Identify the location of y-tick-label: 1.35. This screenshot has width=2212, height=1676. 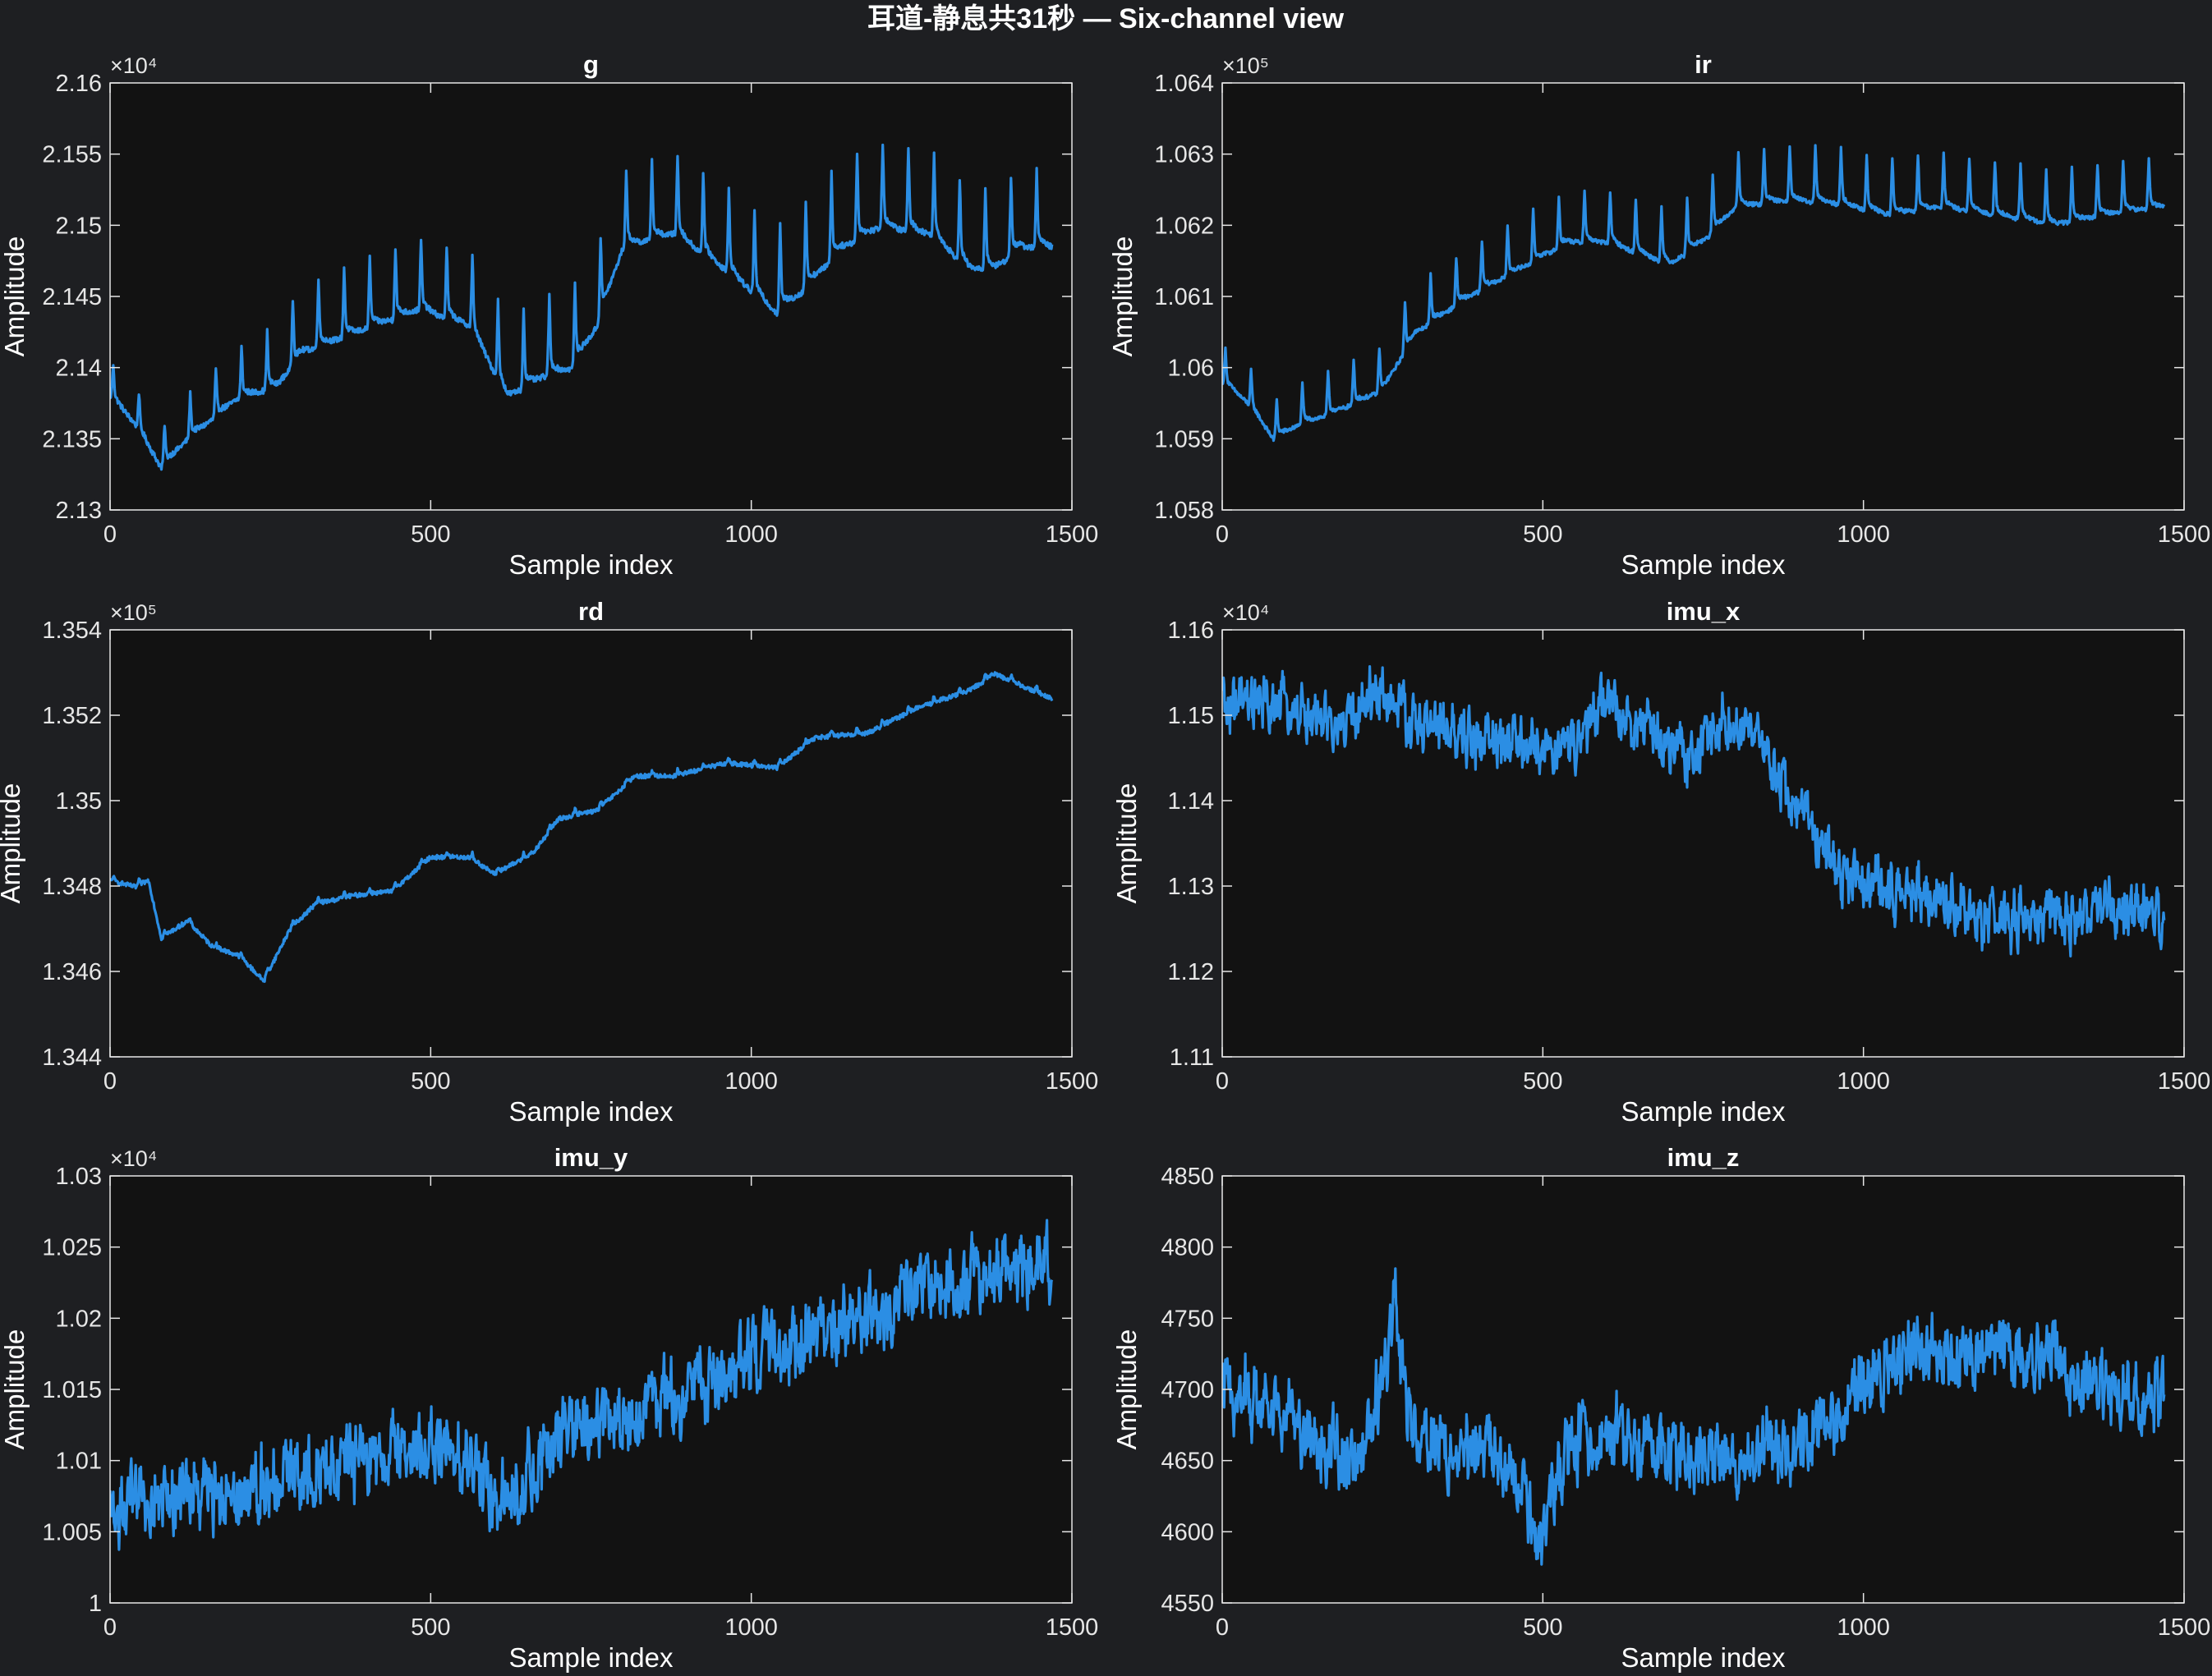
(79, 801).